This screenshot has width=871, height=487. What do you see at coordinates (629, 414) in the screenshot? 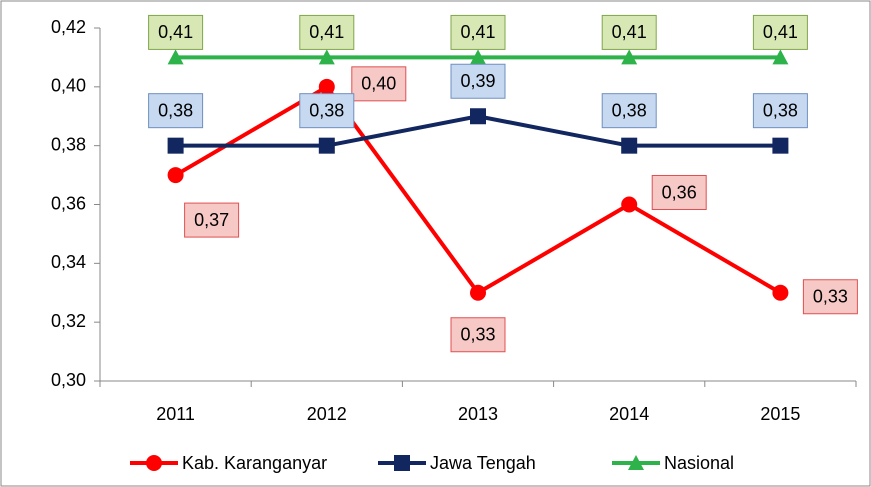
I see `x-tick-label: 2014` at bounding box center [629, 414].